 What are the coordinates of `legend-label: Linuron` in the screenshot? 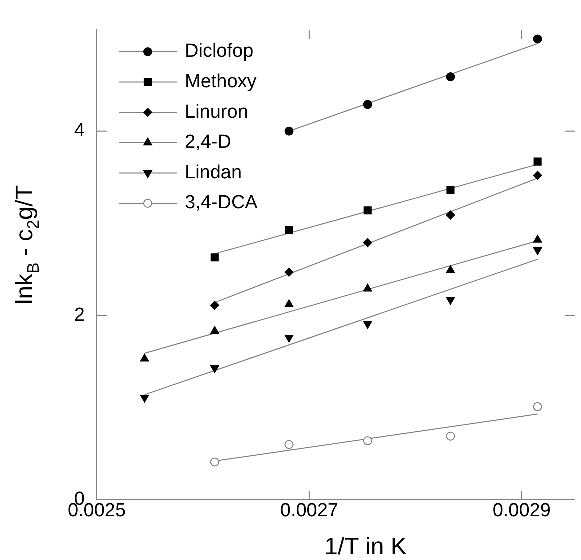 It's located at (216, 112).